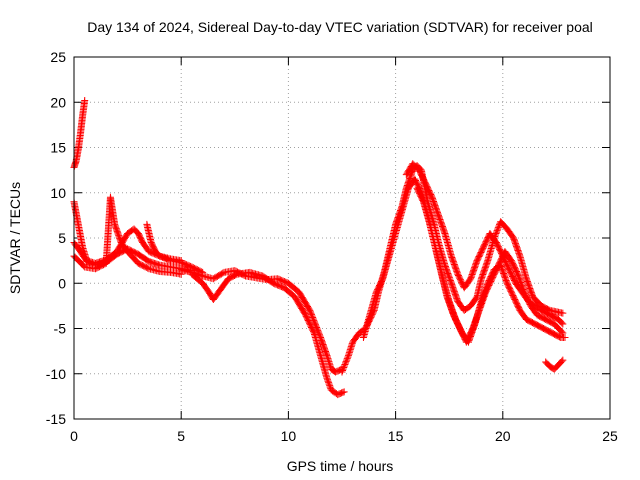  What do you see at coordinates (396, 436) in the screenshot?
I see `x-tick-label: 15` at bounding box center [396, 436].